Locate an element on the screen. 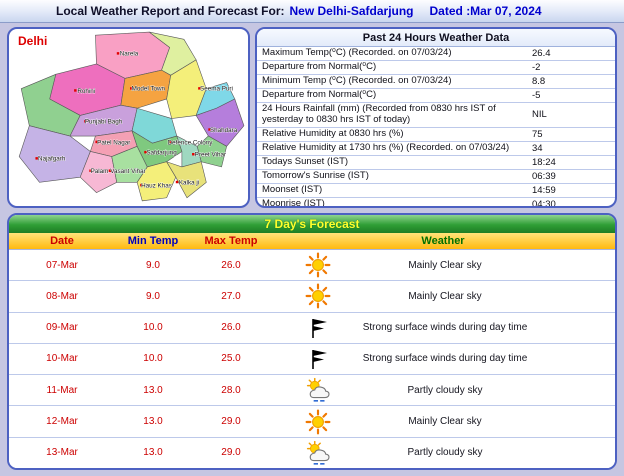  forecast-row: 09-Mar 10.0 26.0 is located at coordinates (312, 328).